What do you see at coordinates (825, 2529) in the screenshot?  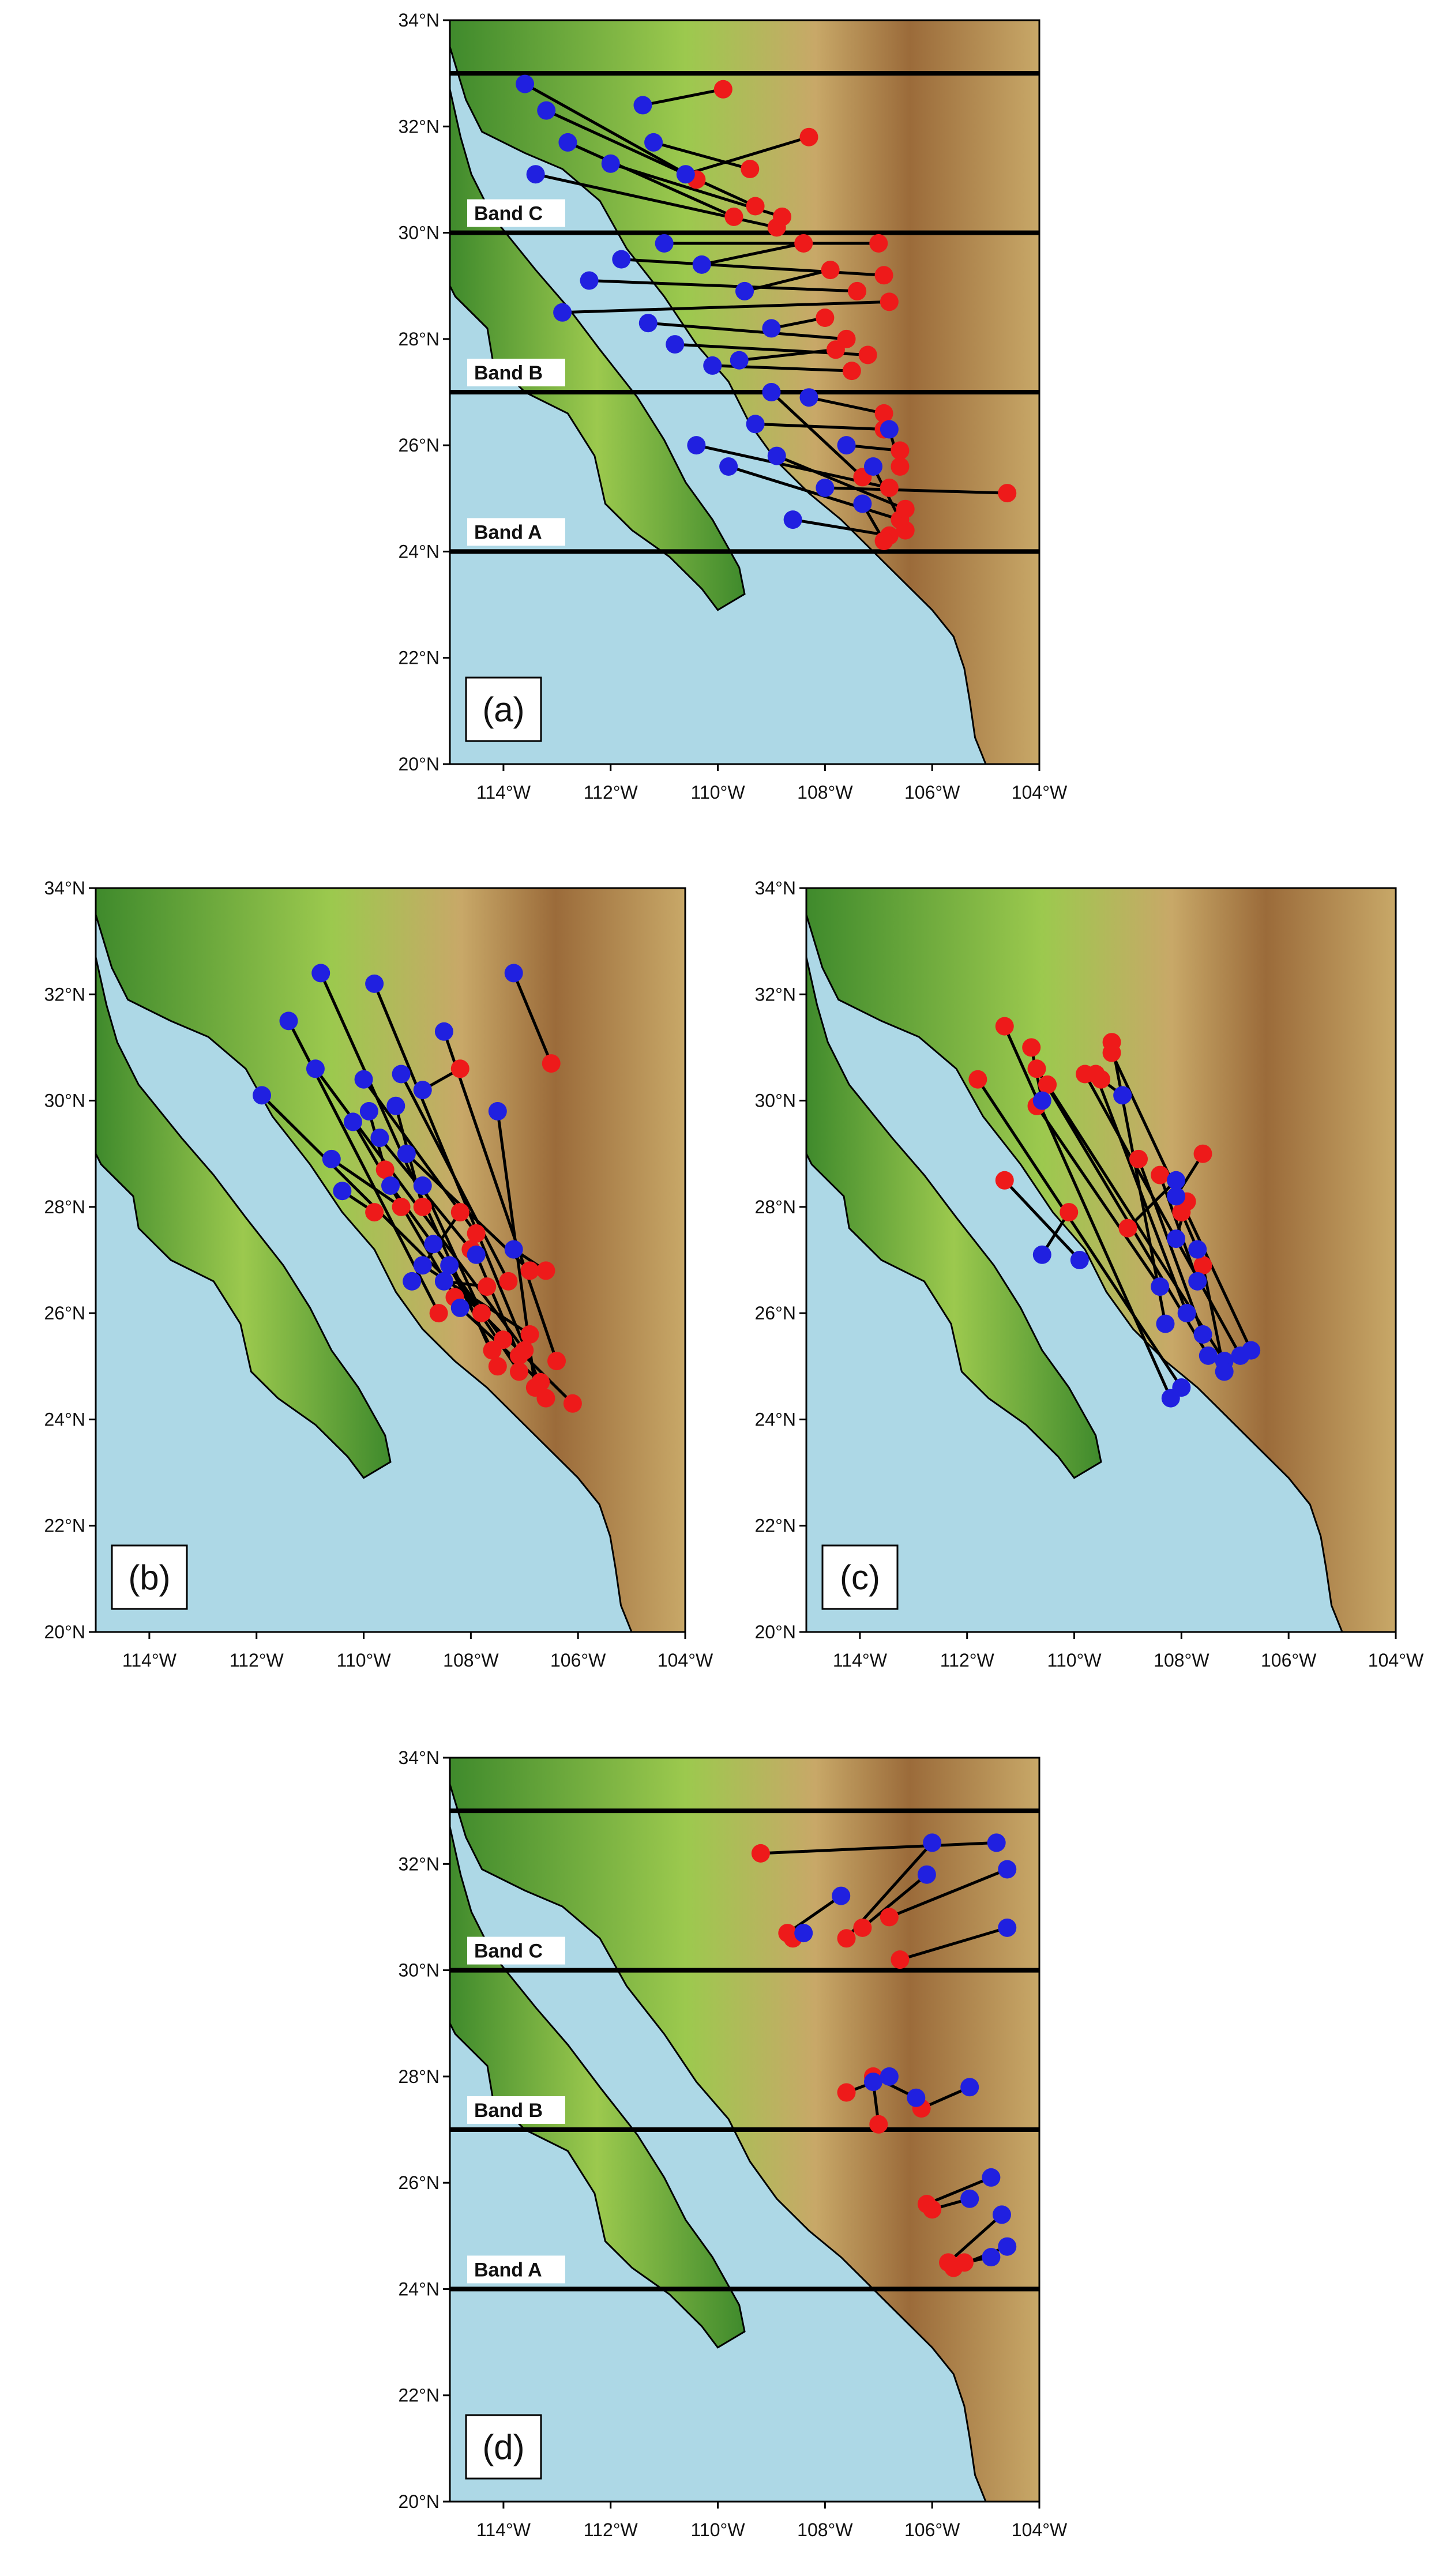 I see `lon-tick-label: 108°W` at bounding box center [825, 2529].